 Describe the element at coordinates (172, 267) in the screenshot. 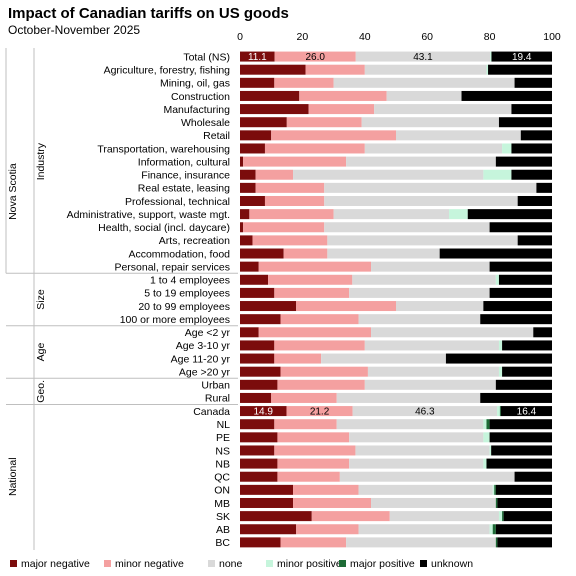

I see `category-label: Personal, repair services` at that location.